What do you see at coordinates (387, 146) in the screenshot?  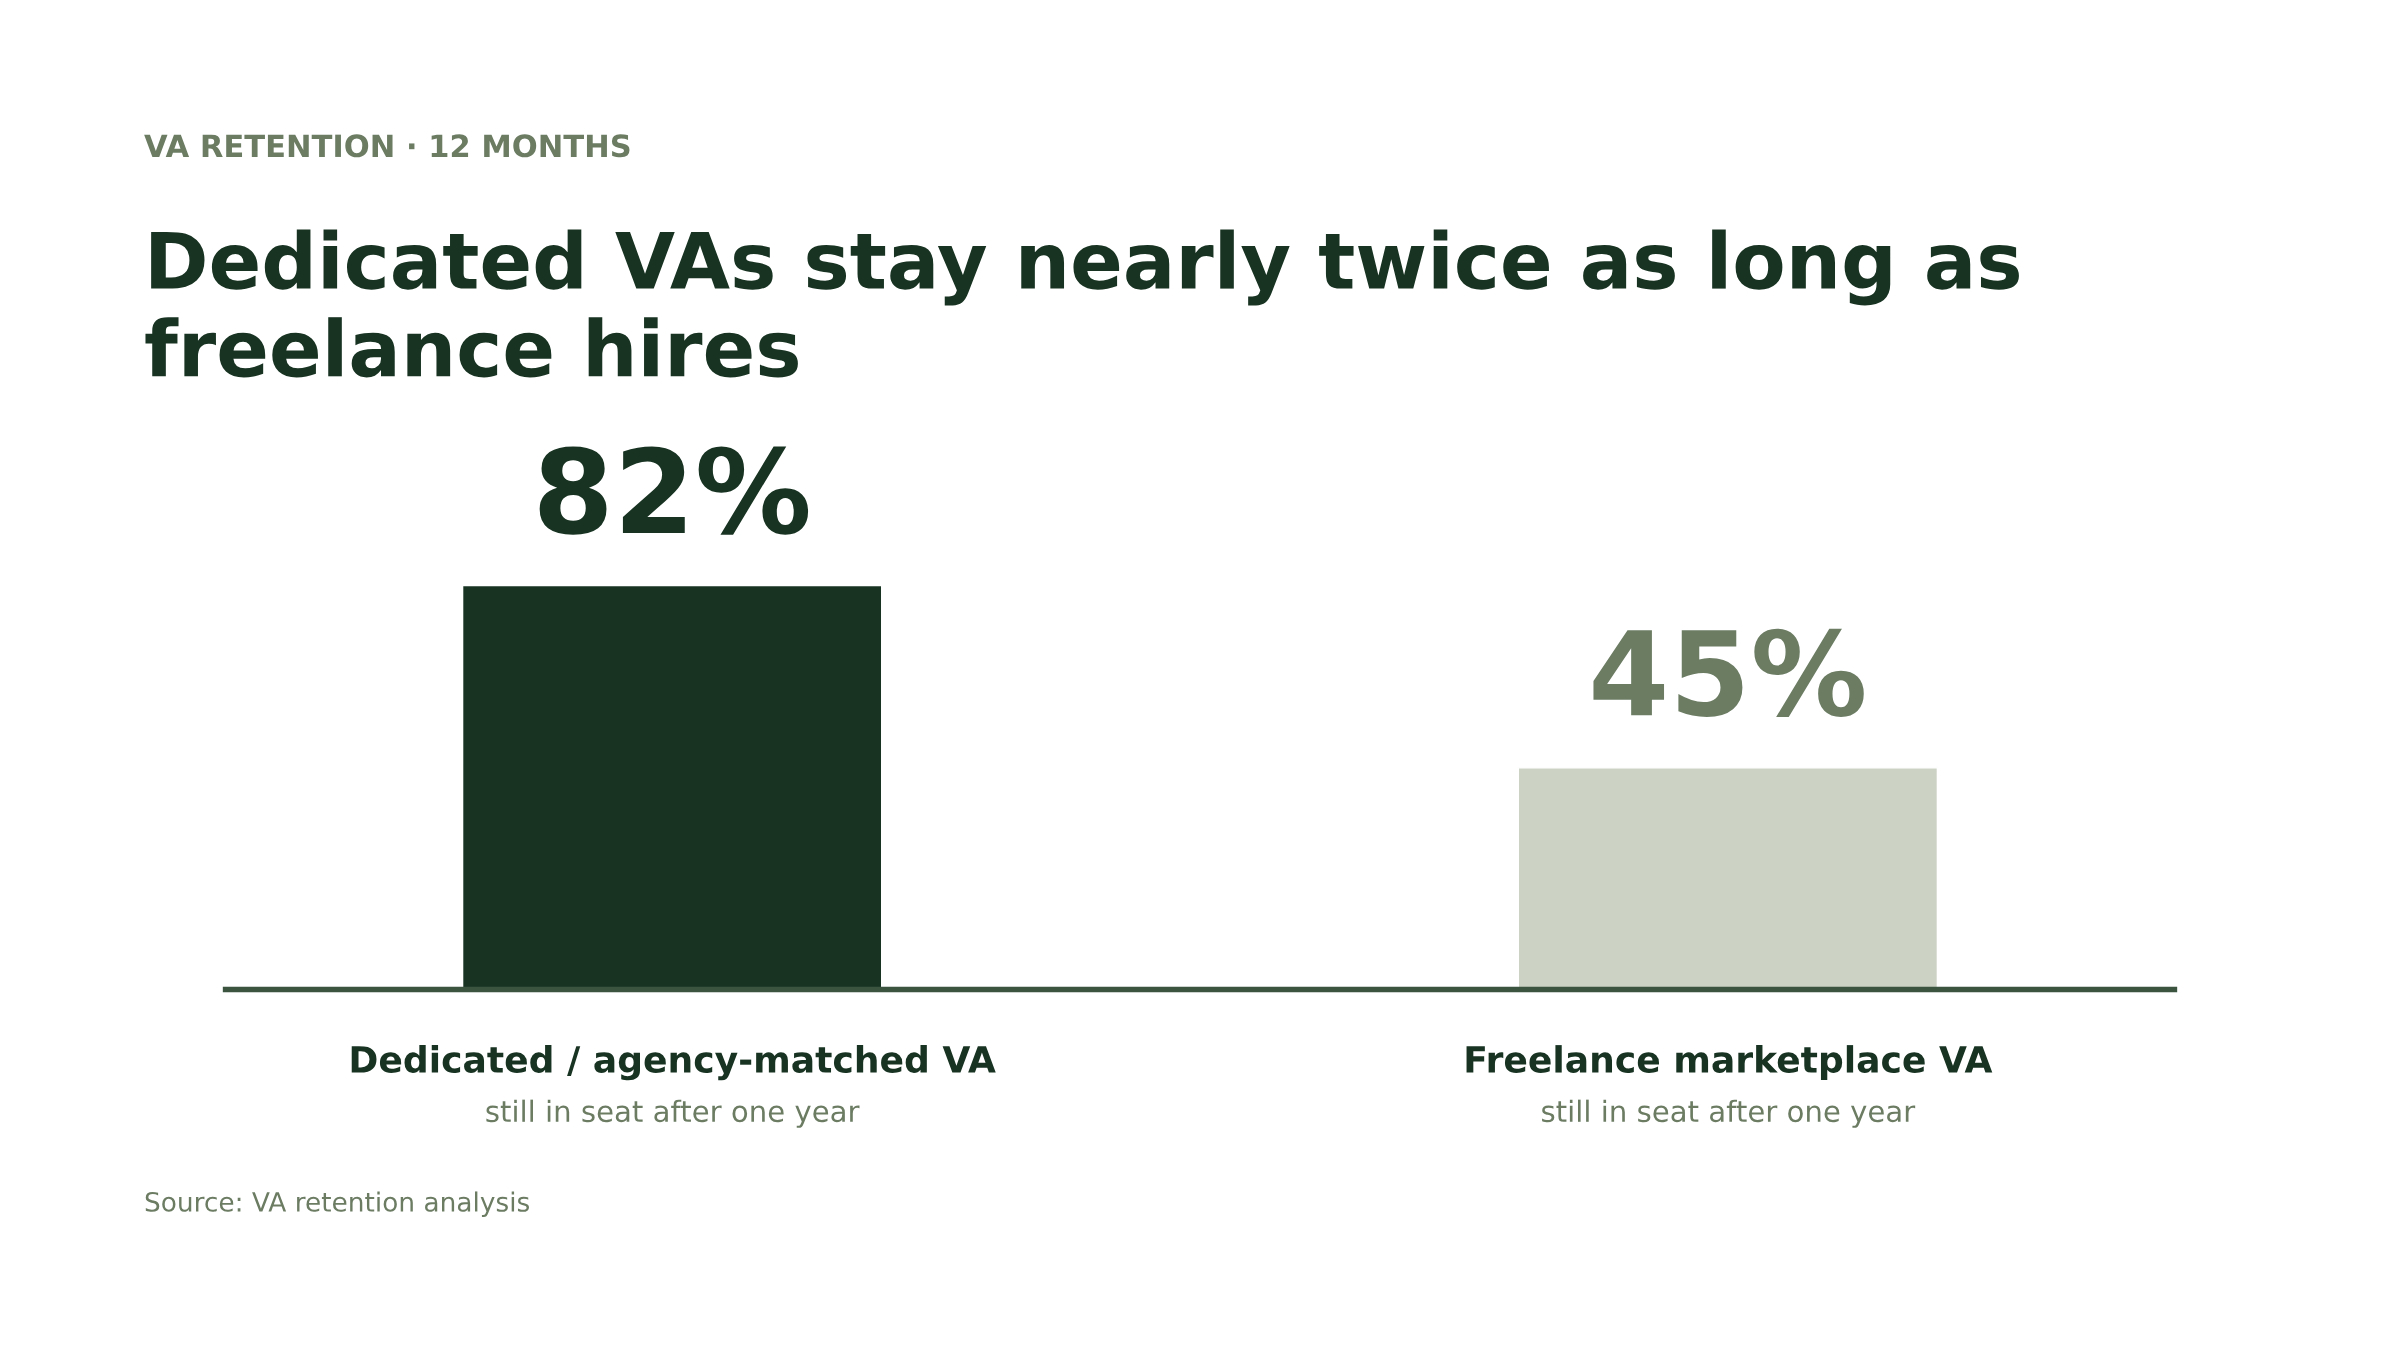 I see `chart-subtitle: VA RETENTION · 12 MONTHS` at bounding box center [387, 146].